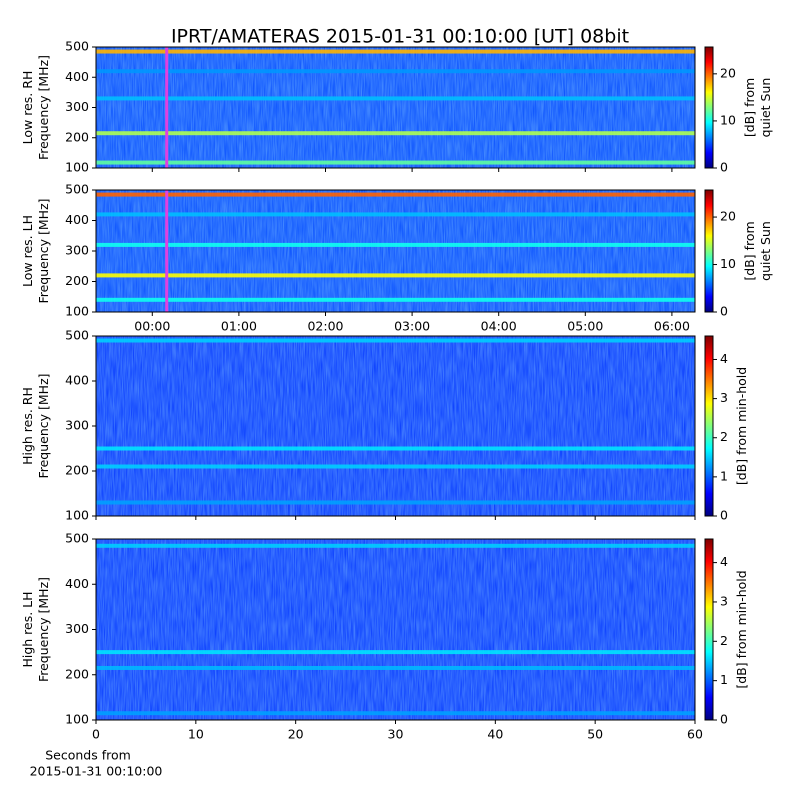 This screenshot has width=800, height=800. I want to click on x-tick-label: 0, so click(96, 734).